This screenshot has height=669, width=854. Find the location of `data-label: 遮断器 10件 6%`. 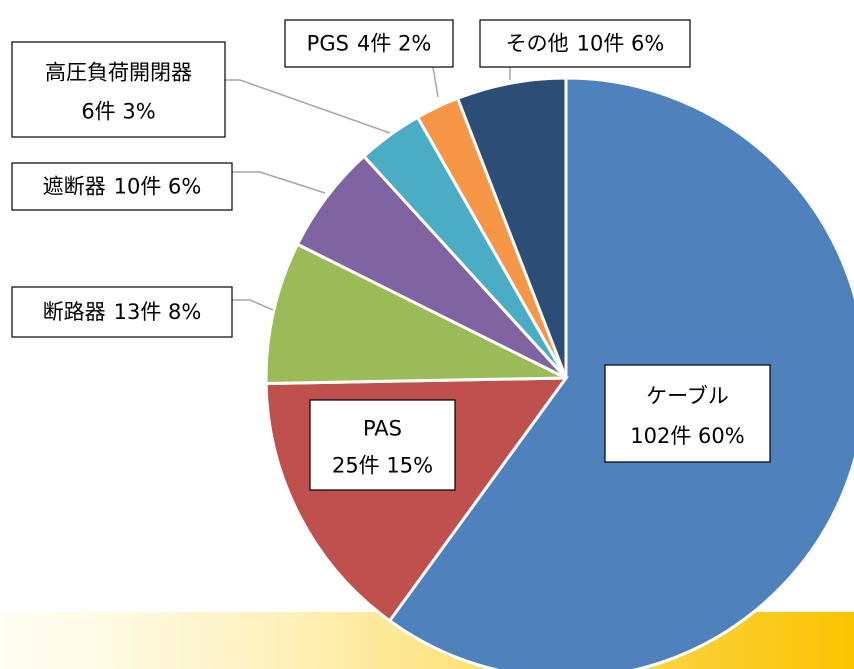

data-label: 遮断器 10件 6% is located at coordinates (122, 187).